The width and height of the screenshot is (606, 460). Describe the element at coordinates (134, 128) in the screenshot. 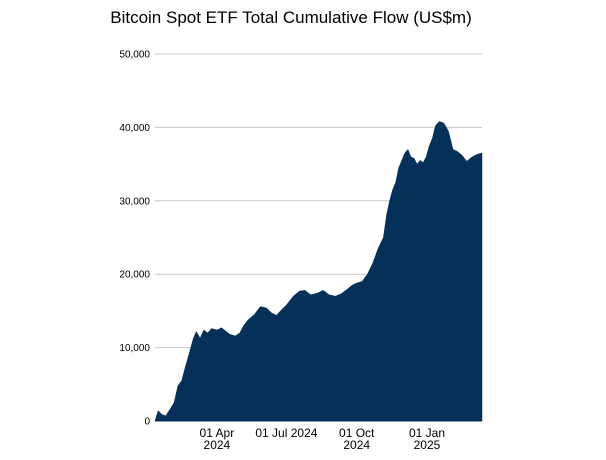

I see `y-tick-label: 40,000` at that location.